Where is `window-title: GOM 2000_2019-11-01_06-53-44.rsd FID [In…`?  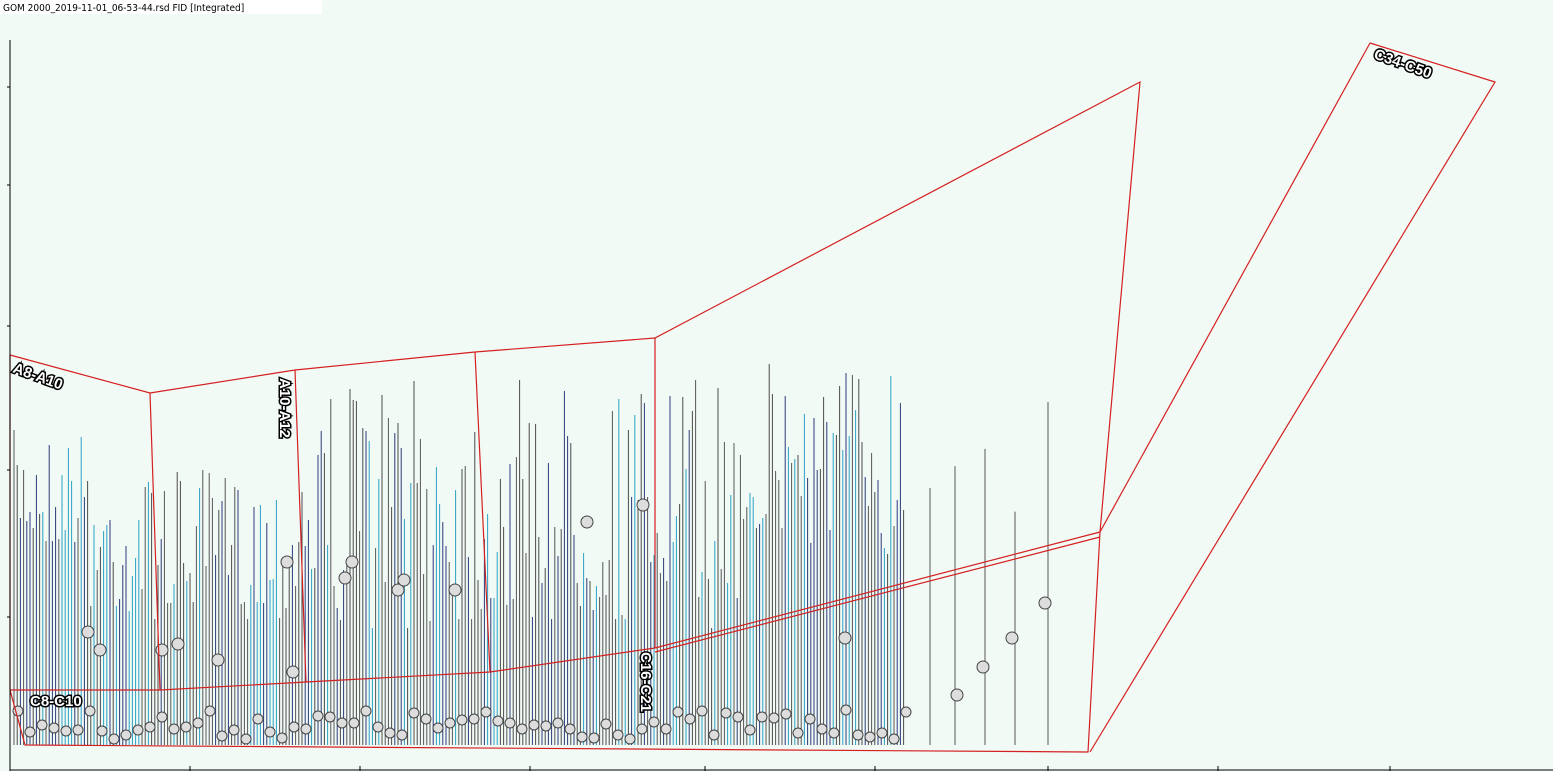 window-title: GOM 2000_2019-11-01_06-53-44.rsd FID [In… is located at coordinates (123, 8).